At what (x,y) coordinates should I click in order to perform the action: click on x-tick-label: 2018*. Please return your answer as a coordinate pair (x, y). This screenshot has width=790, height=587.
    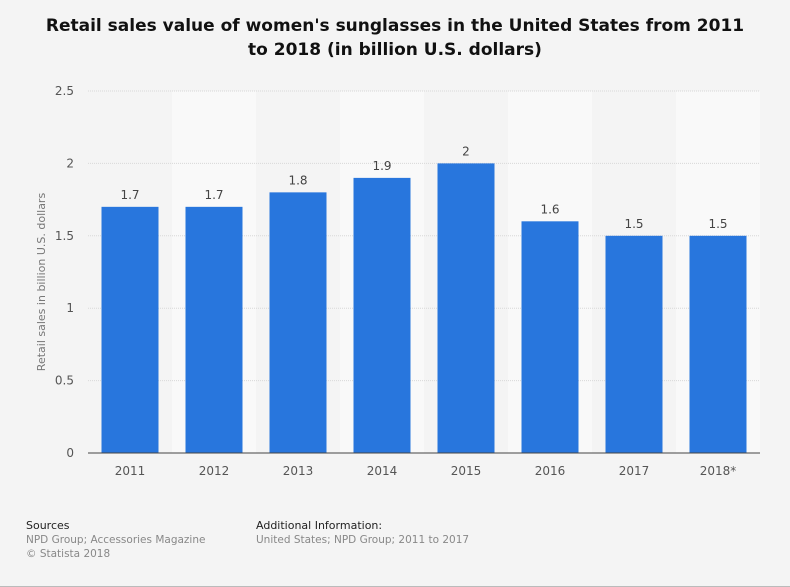
    Looking at the image, I should click on (718, 471).